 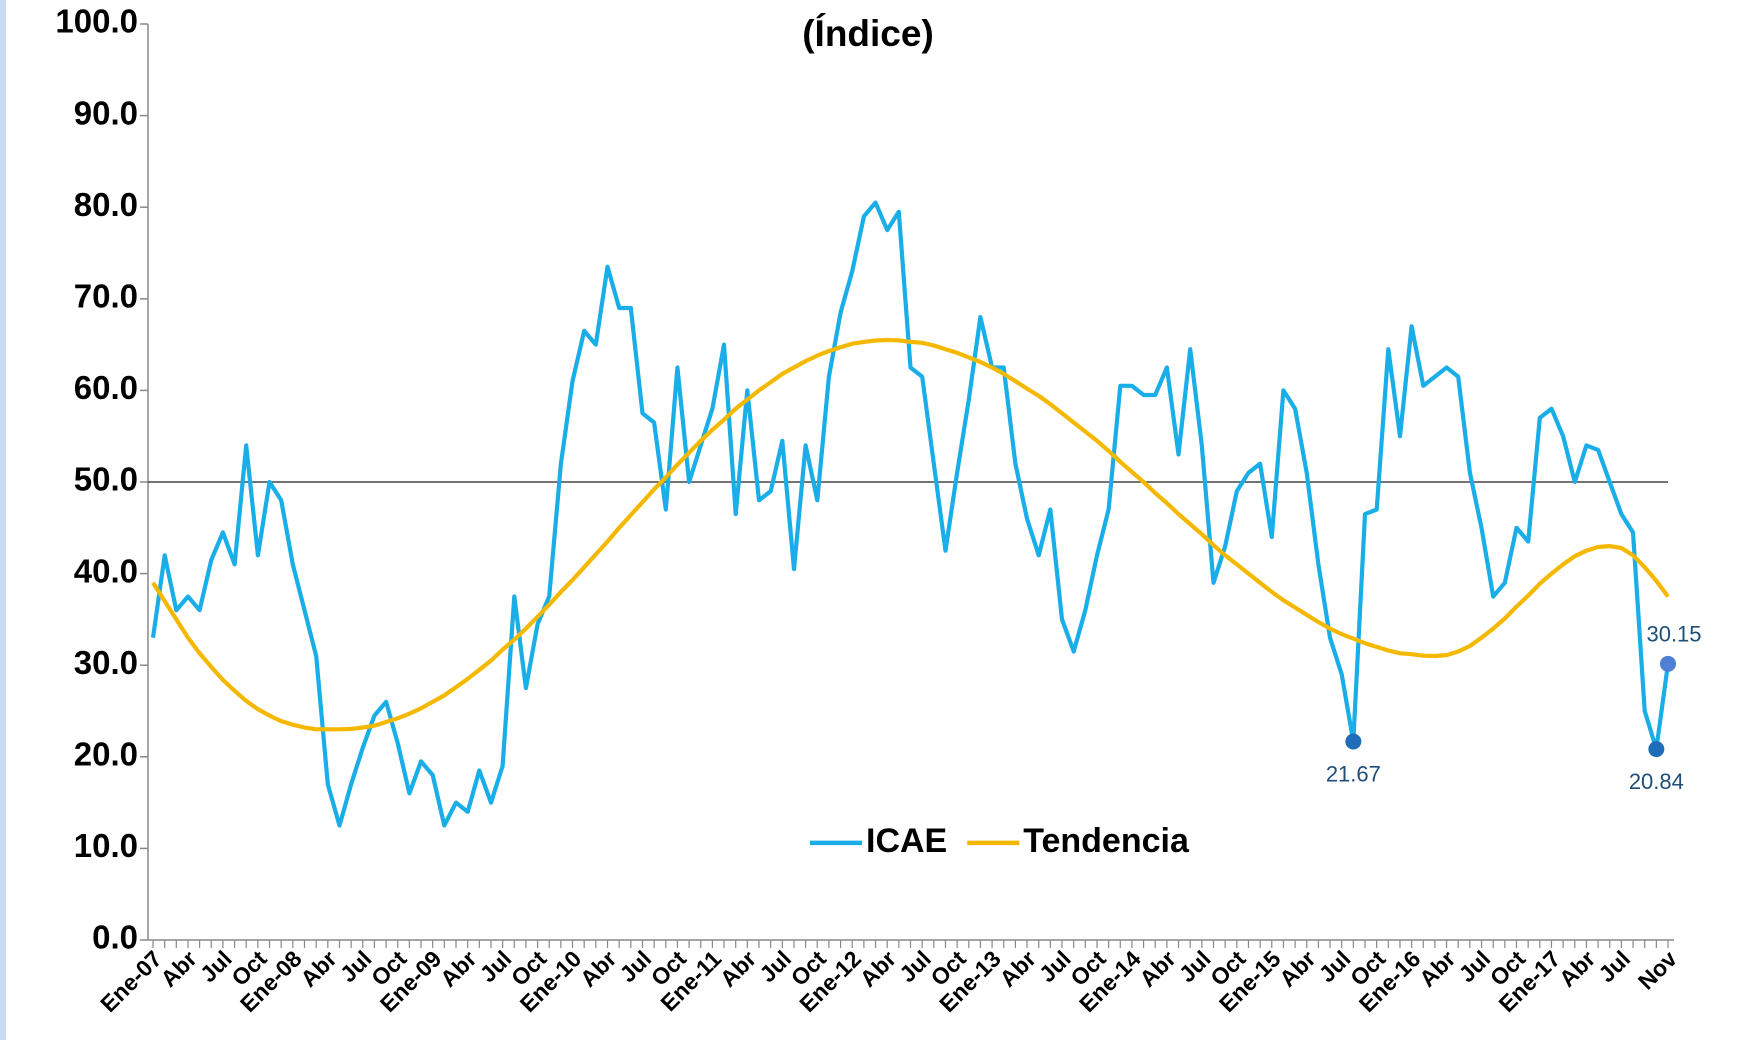 What do you see at coordinates (106, 754) in the screenshot?
I see `y-tick-label: 20.0` at bounding box center [106, 754].